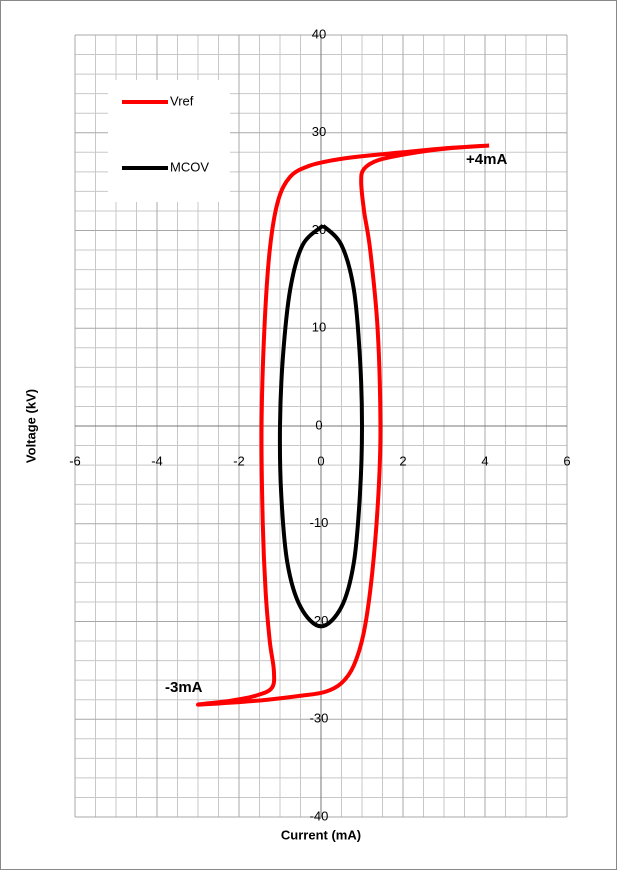  Describe the element at coordinates (319, 522) in the screenshot. I see `y-tick-label: -10` at that location.